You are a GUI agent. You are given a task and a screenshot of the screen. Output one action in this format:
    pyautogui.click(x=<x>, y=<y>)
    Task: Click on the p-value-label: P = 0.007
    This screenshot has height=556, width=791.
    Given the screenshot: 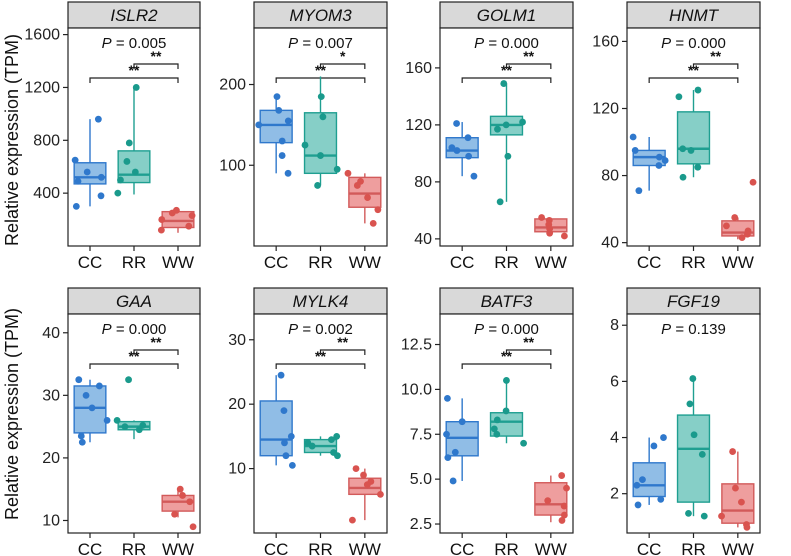 What is the action you would take?
    pyautogui.click(x=320, y=43)
    